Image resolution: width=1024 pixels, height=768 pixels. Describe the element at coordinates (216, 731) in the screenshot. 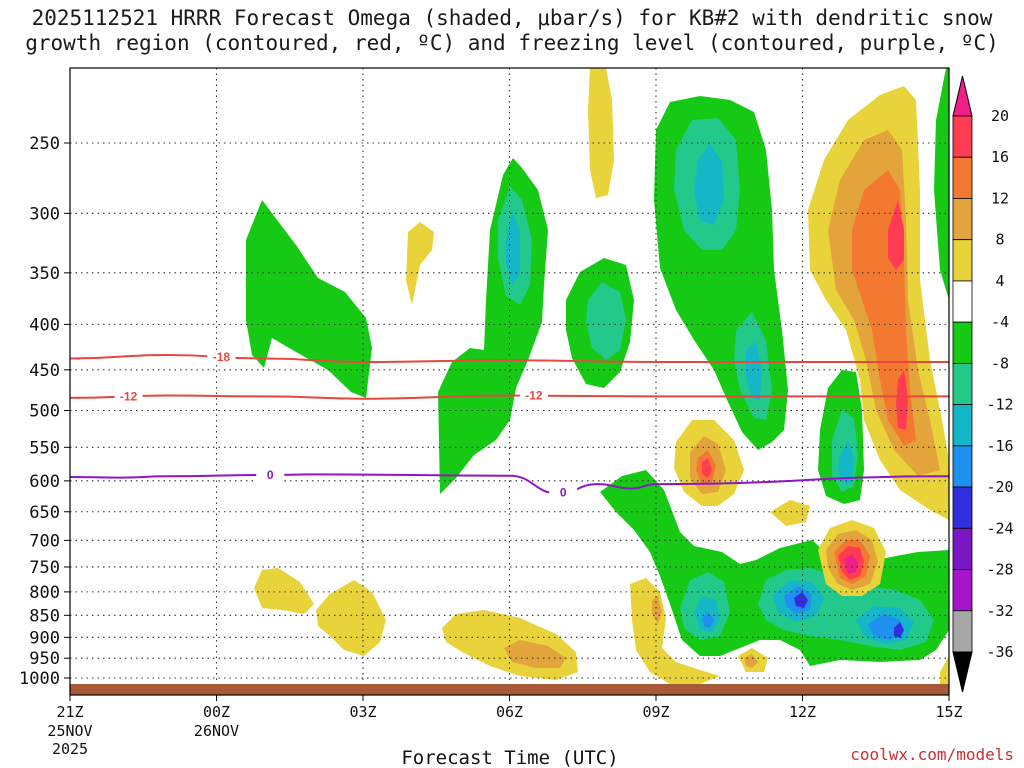

I see `x-tick-date: 26NOV` at that location.